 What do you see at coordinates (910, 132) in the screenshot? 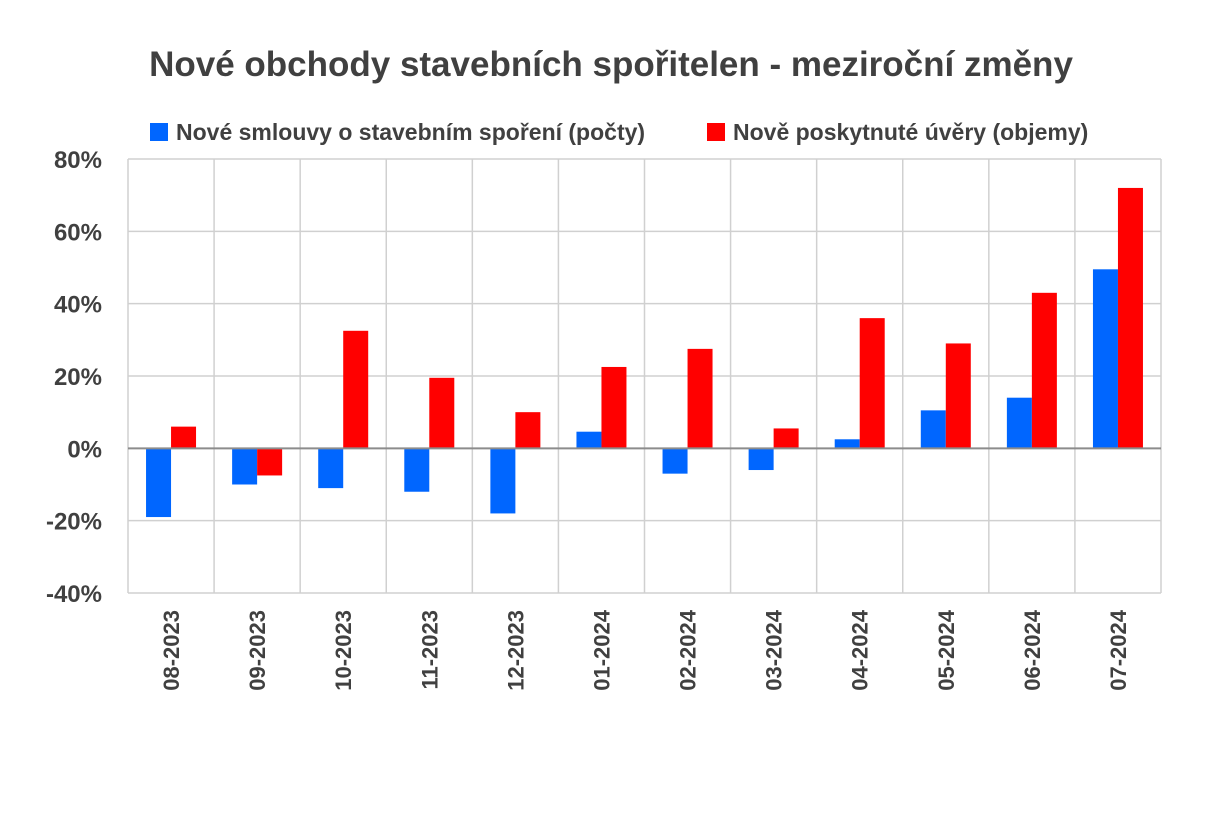
I see `legend-label-series-2: Nově poskytnuté úvěry (objemy)` at bounding box center [910, 132].